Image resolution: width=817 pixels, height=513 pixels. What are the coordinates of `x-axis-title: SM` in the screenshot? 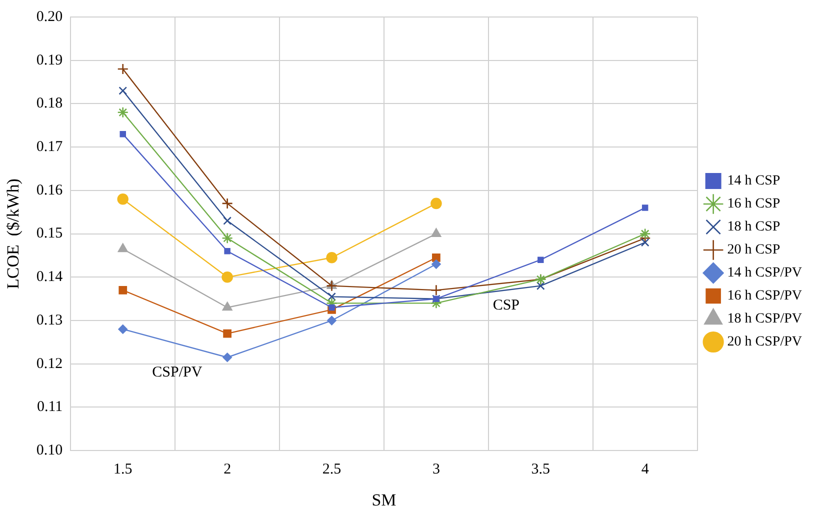 It's located at (384, 500).